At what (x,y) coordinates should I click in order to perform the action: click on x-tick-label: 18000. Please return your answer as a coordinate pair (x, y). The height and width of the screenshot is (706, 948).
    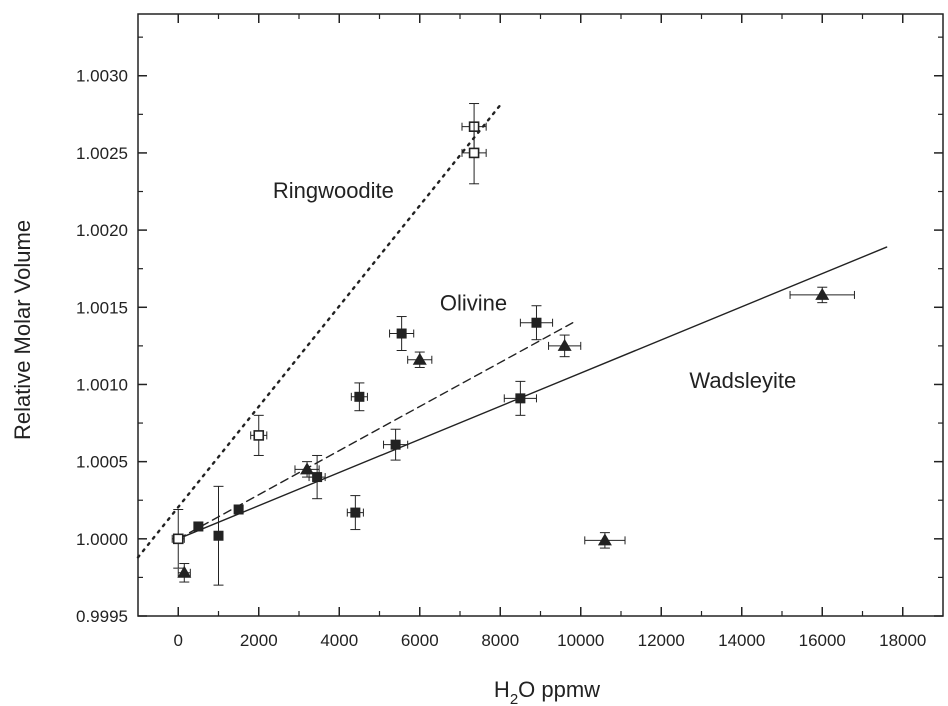
    Looking at the image, I should click on (902, 640).